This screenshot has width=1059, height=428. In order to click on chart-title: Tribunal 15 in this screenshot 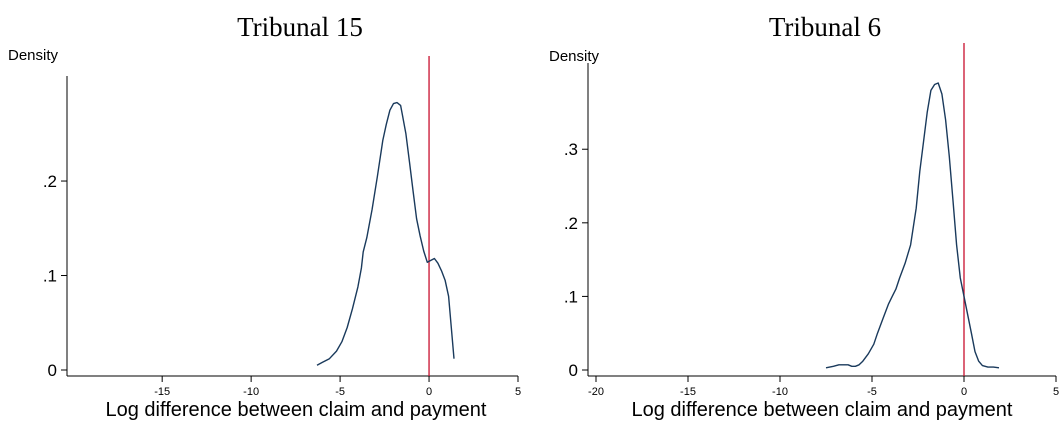, I will do `click(300, 27)`.